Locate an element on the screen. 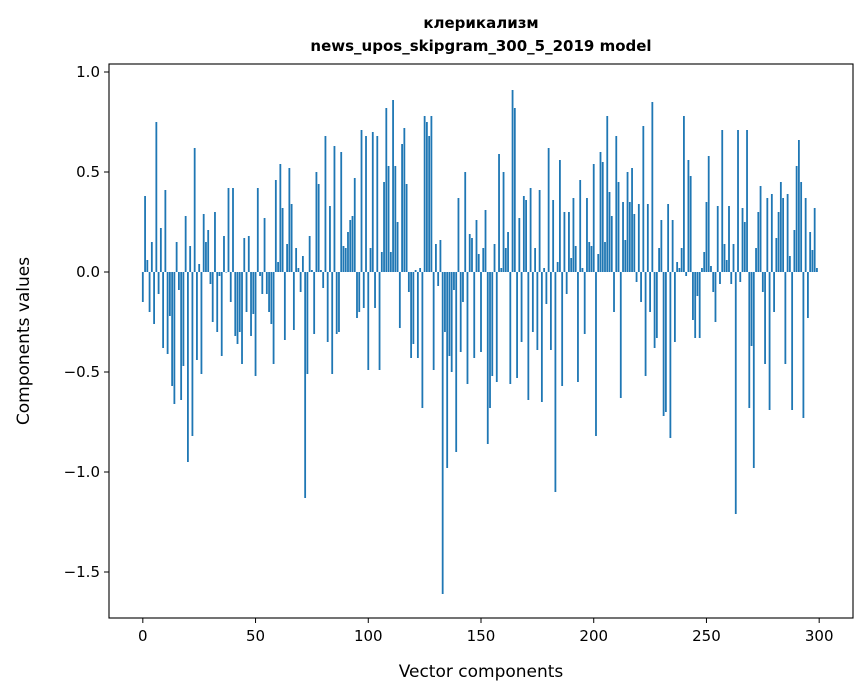 The height and width of the screenshot is (700, 867). x-tick-label: 50 is located at coordinates (255, 636).